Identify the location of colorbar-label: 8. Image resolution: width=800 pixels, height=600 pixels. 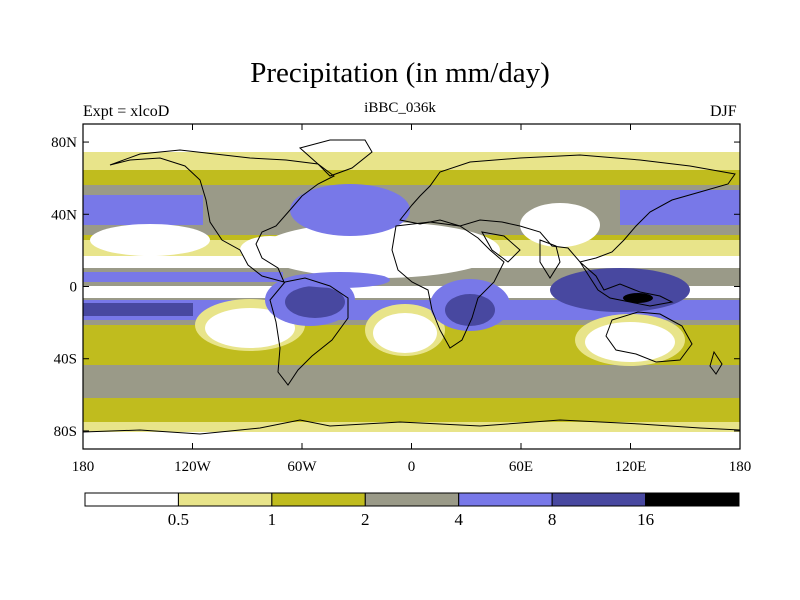
(552, 519).